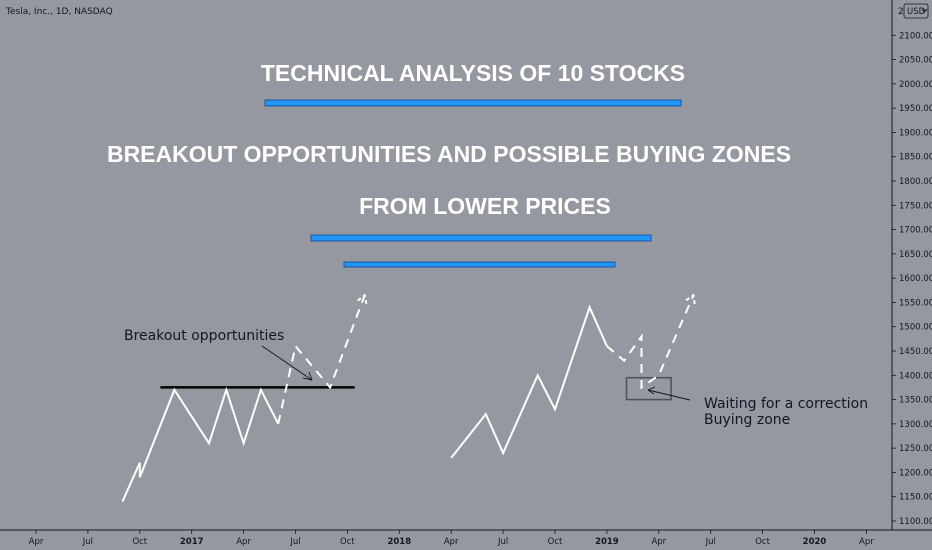  What do you see at coordinates (786, 404) in the screenshot?
I see `waiting-label: Waiting for a correction` at bounding box center [786, 404].